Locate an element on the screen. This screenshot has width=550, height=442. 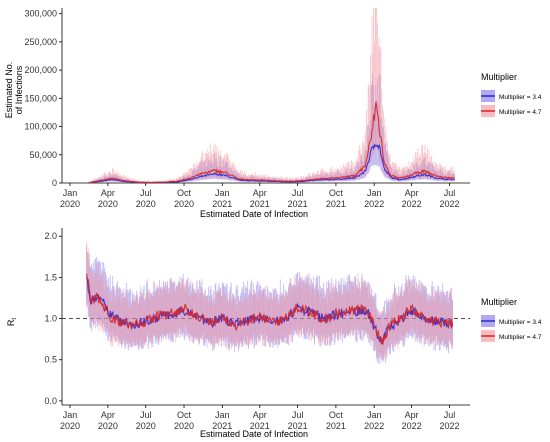
y-tick-label: 0 is located at coordinates (54, 183).